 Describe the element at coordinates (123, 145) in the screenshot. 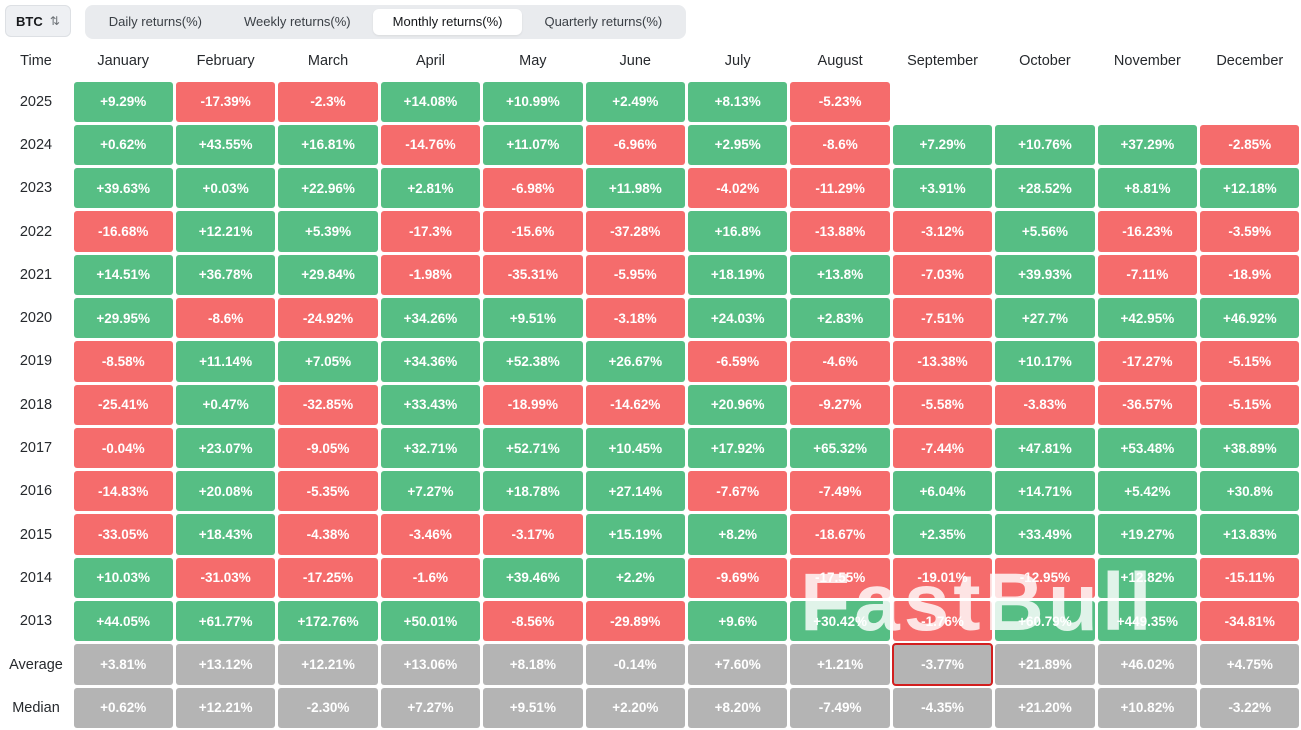

I see `cell-2024-january: +0.62%` at that location.